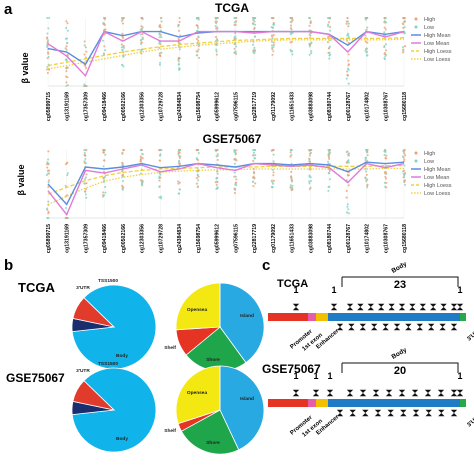 This screenshot has height=467, width=474. What do you see at coordinates (438, 52) in the screenshot?
I see `legend-high-loess: High Loess` at bounding box center [438, 52].